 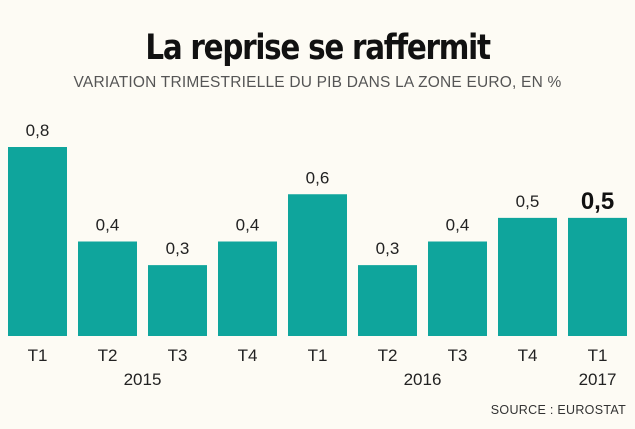 I want to click on data-label: 0,6, so click(x=318, y=177).